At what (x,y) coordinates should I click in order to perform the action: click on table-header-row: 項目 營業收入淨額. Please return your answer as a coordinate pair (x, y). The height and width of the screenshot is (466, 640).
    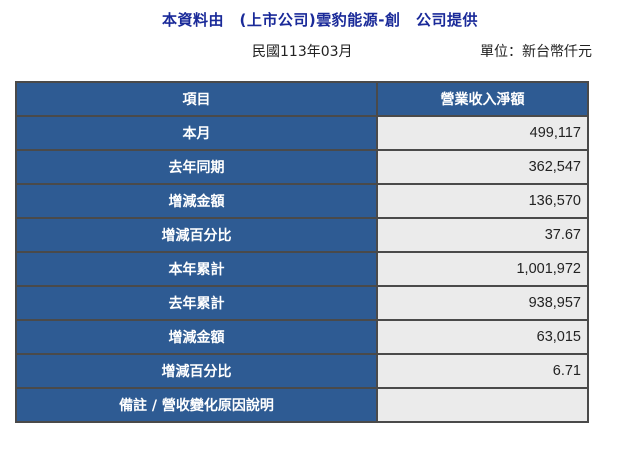
    Looking at the image, I should click on (302, 99).